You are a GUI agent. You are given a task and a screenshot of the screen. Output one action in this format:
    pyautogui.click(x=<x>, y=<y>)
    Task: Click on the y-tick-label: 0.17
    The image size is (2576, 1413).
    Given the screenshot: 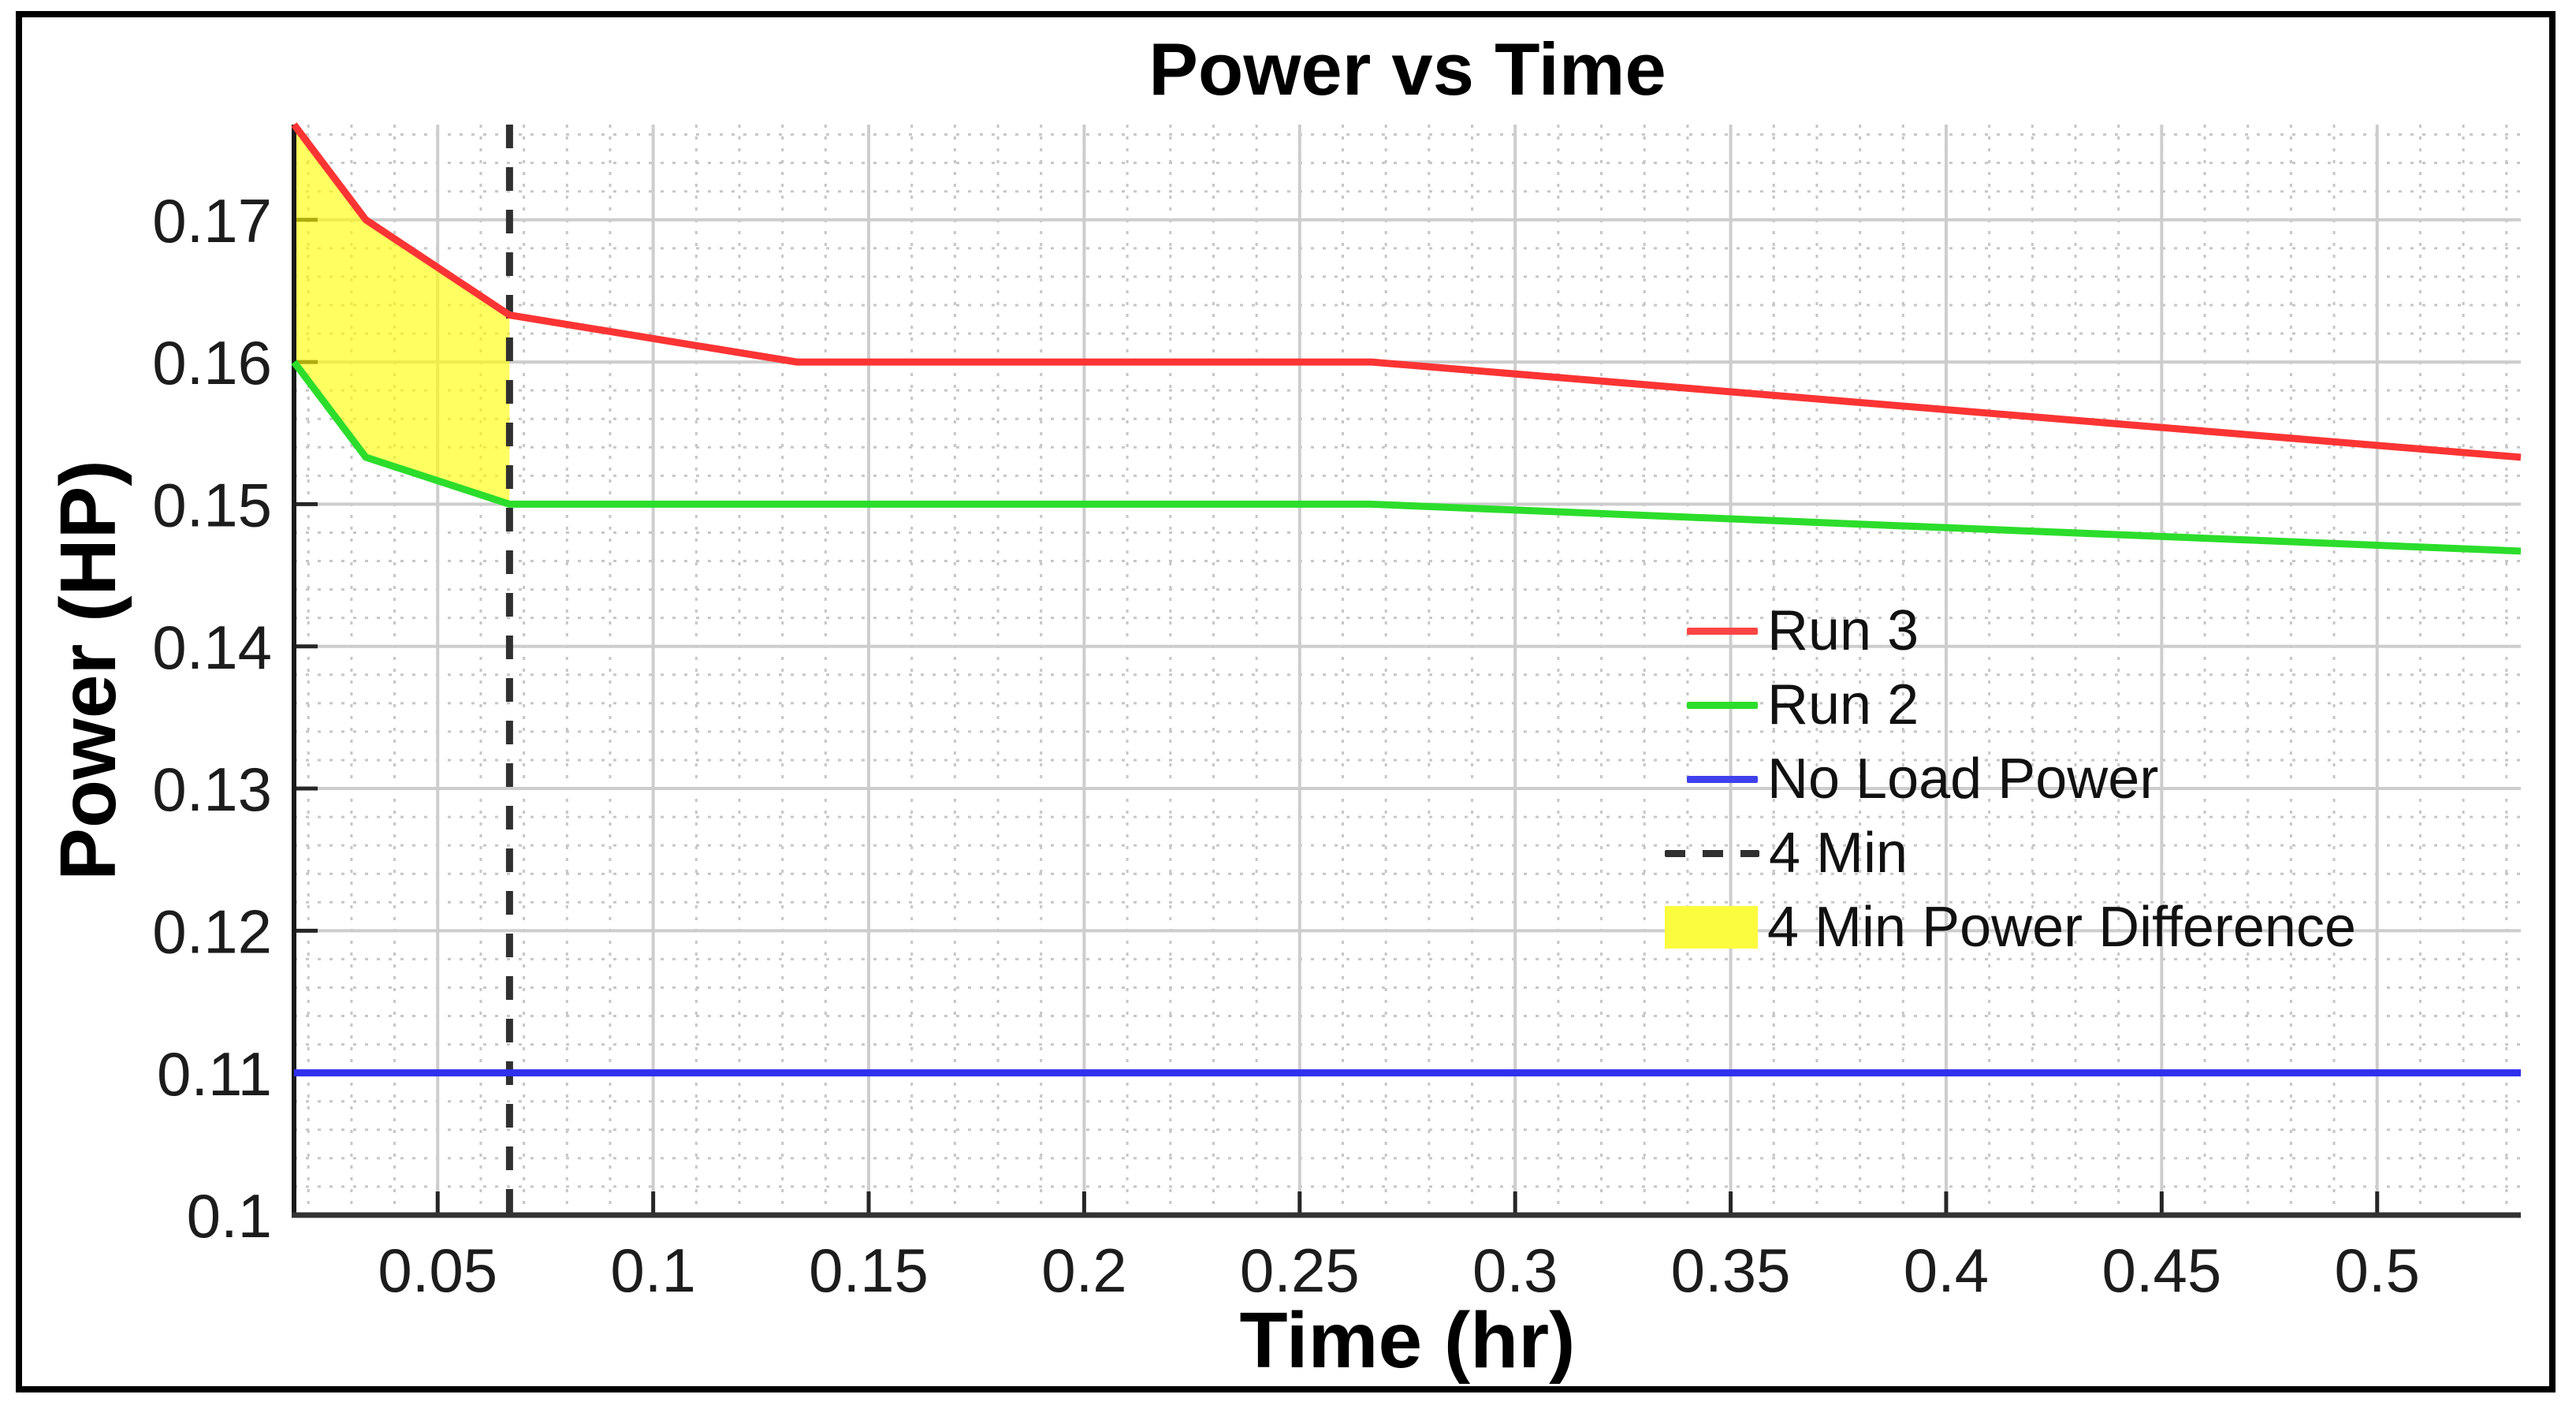 What is the action you would take?
    pyautogui.click(x=212, y=221)
    